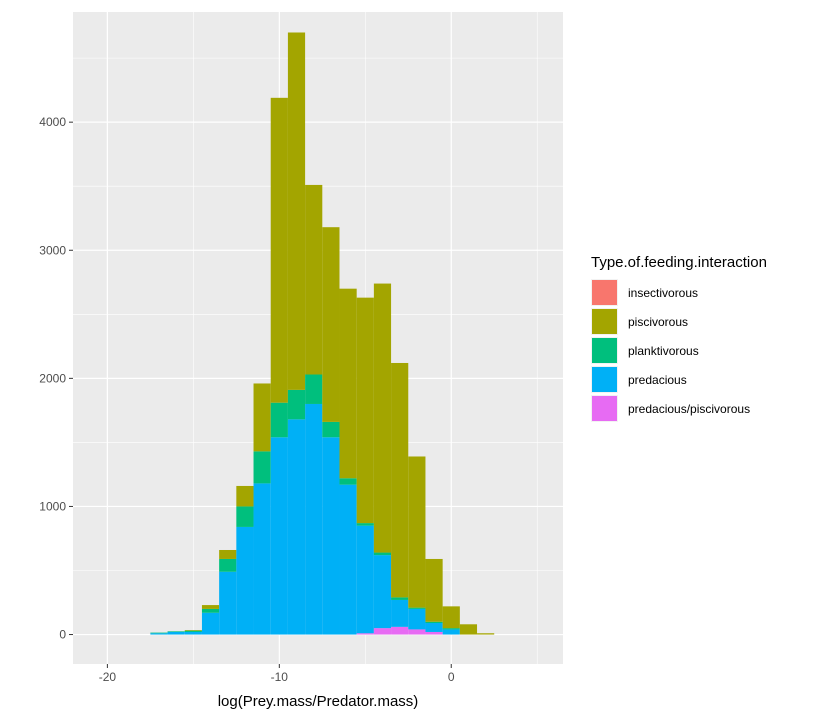  I want to click on x-tick-label: -20, so click(108, 677).